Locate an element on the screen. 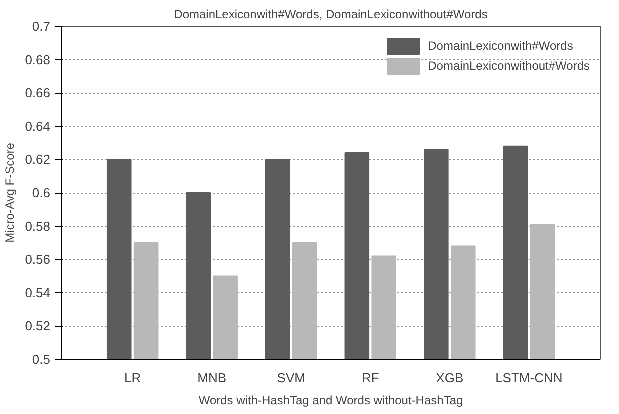 The width and height of the screenshot is (619, 414). x-axis-title: Words with-HashTag and Words without-HashTag is located at coordinates (331, 401).